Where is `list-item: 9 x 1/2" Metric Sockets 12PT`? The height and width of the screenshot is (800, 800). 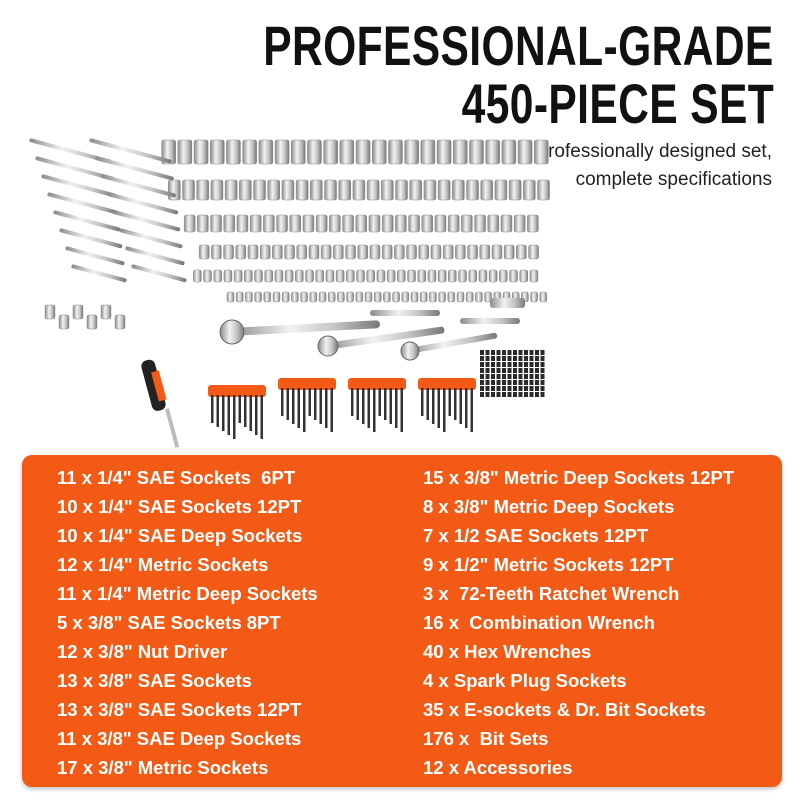 list-item: 9 x 1/2" Metric Sockets 12PT is located at coordinates (548, 564).